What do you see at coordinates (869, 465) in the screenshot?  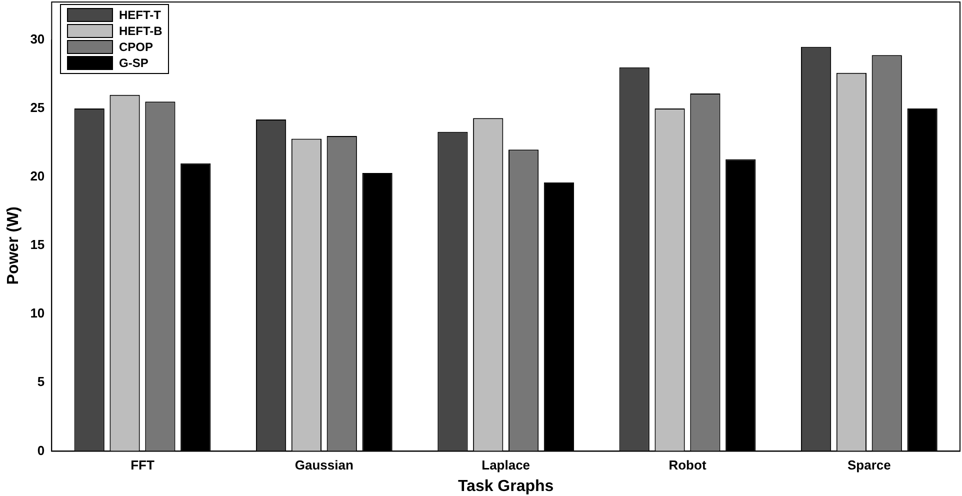 I see `x-tick-label: Sparce` at bounding box center [869, 465].